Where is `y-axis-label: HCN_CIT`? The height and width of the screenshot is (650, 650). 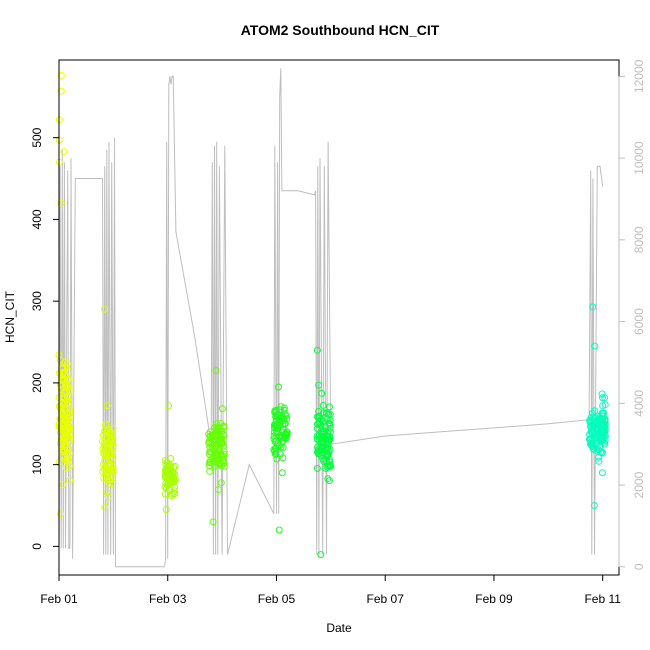
y-axis-label: HCN_CIT is located at coordinates (10, 316).